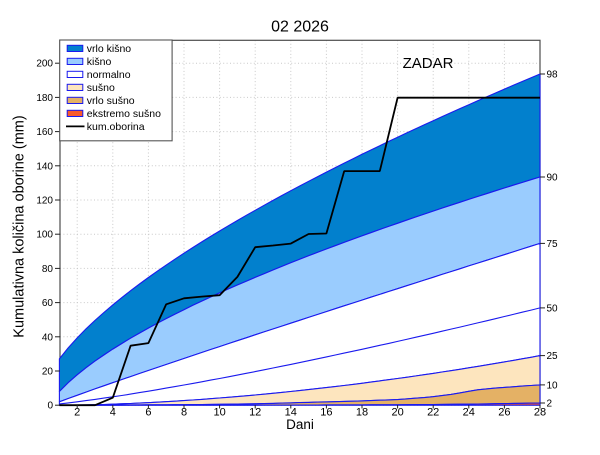 The width and height of the screenshot is (600, 455). What do you see at coordinates (124, 114) in the screenshot?
I see `svg-text: ekstremo sušno` at bounding box center [124, 114].